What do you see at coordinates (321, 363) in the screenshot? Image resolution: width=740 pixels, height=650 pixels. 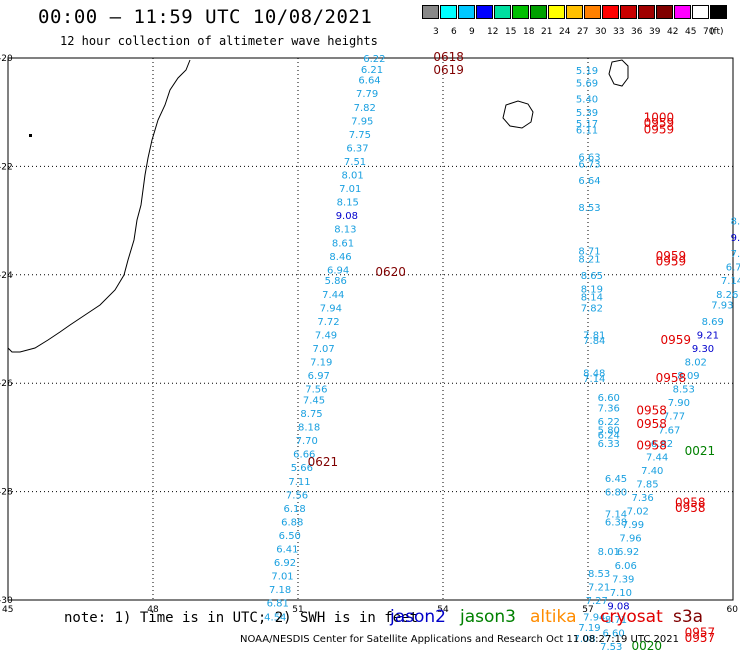 I see `wave-height-value: 7.19` at bounding box center [321, 363].